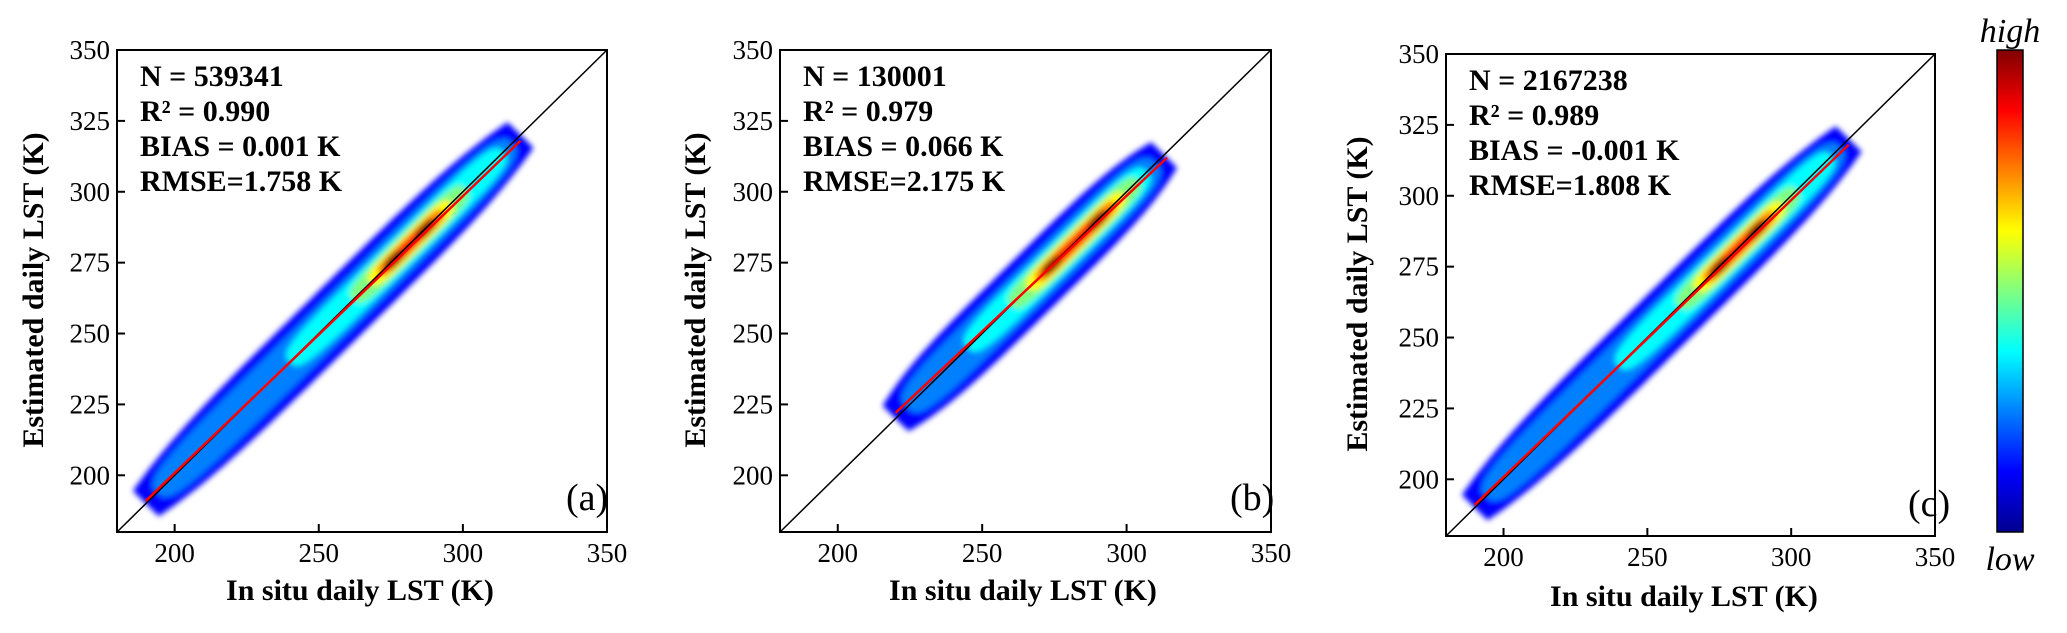 Image resolution: width=2067 pixels, height=633 pixels. What do you see at coordinates (875, 76) in the screenshot?
I see `stat-n: N = 130001` at bounding box center [875, 76].